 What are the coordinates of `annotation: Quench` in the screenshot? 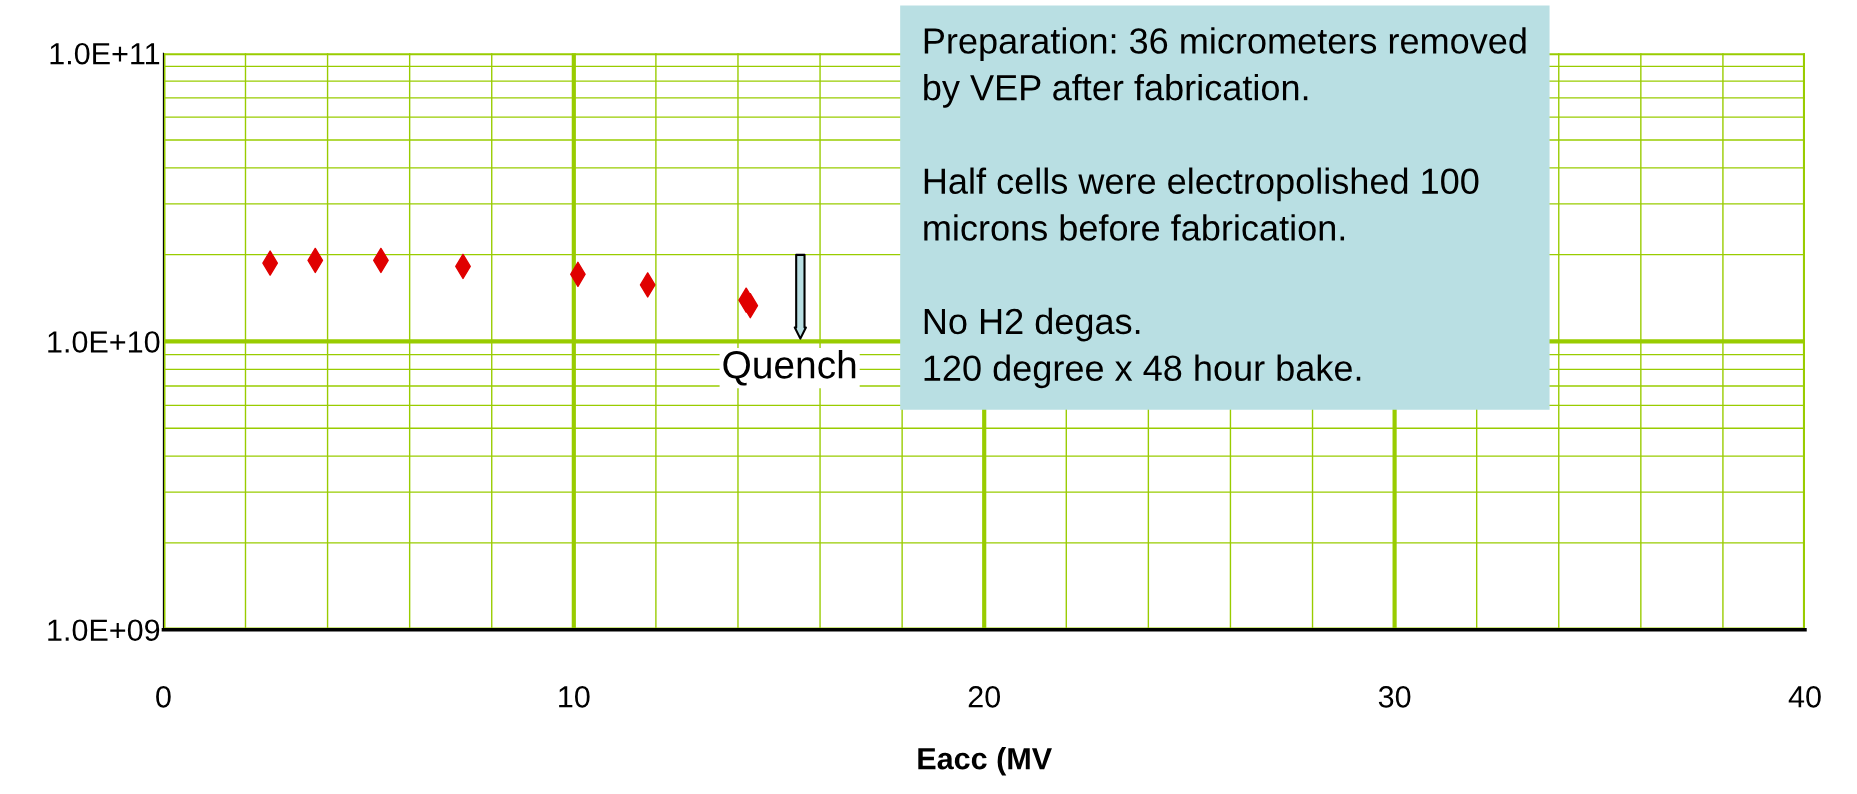 It's located at (789, 368).